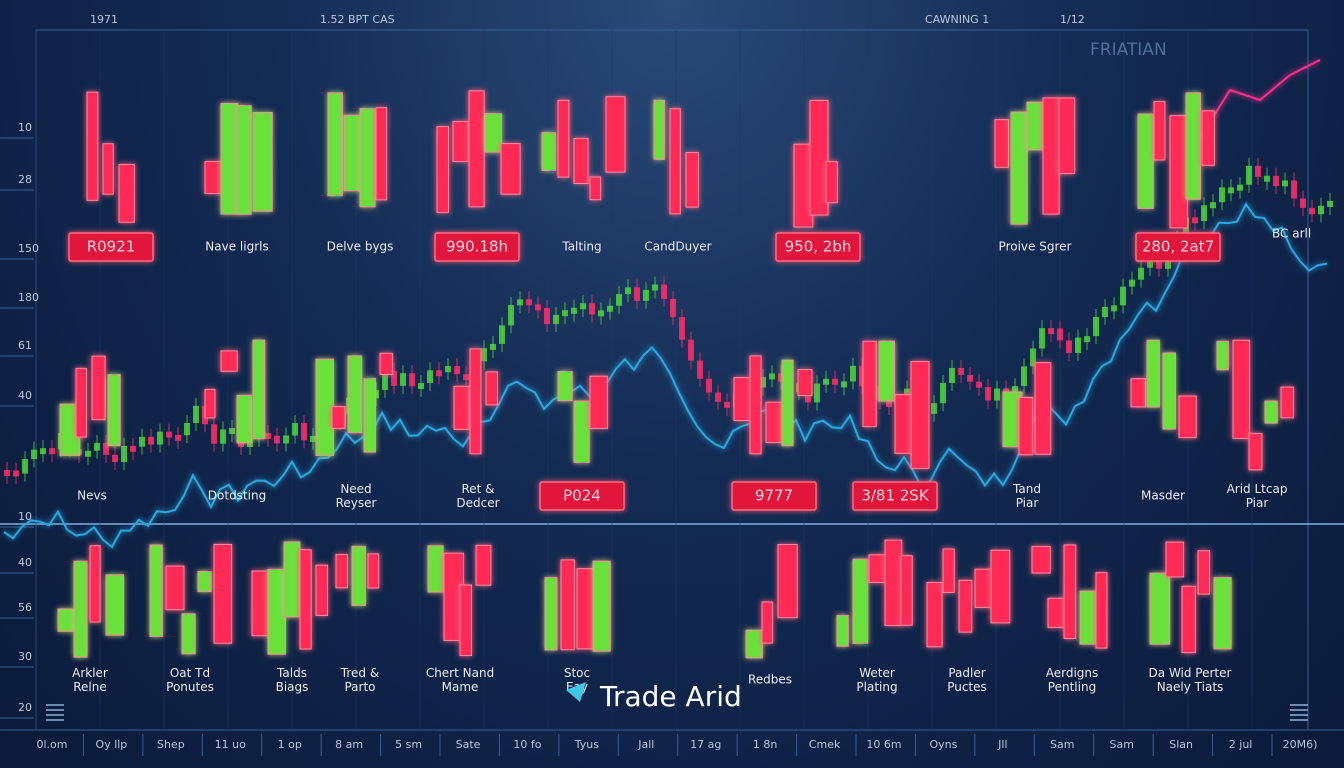 The image size is (1344, 768). I want to click on caption-line: Arid Ltcap, so click(1257, 489).